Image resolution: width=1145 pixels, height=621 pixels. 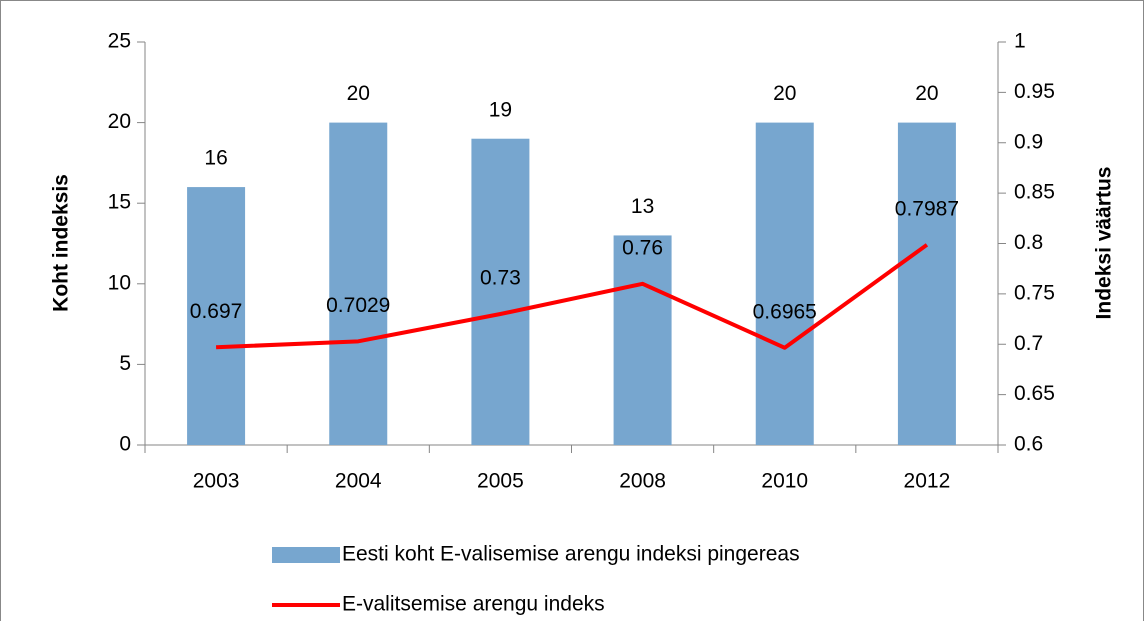 What do you see at coordinates (1028, 343) in the screenshot?
I see `y2-tick-label: 0.7` at bounding box center [1028, 343].